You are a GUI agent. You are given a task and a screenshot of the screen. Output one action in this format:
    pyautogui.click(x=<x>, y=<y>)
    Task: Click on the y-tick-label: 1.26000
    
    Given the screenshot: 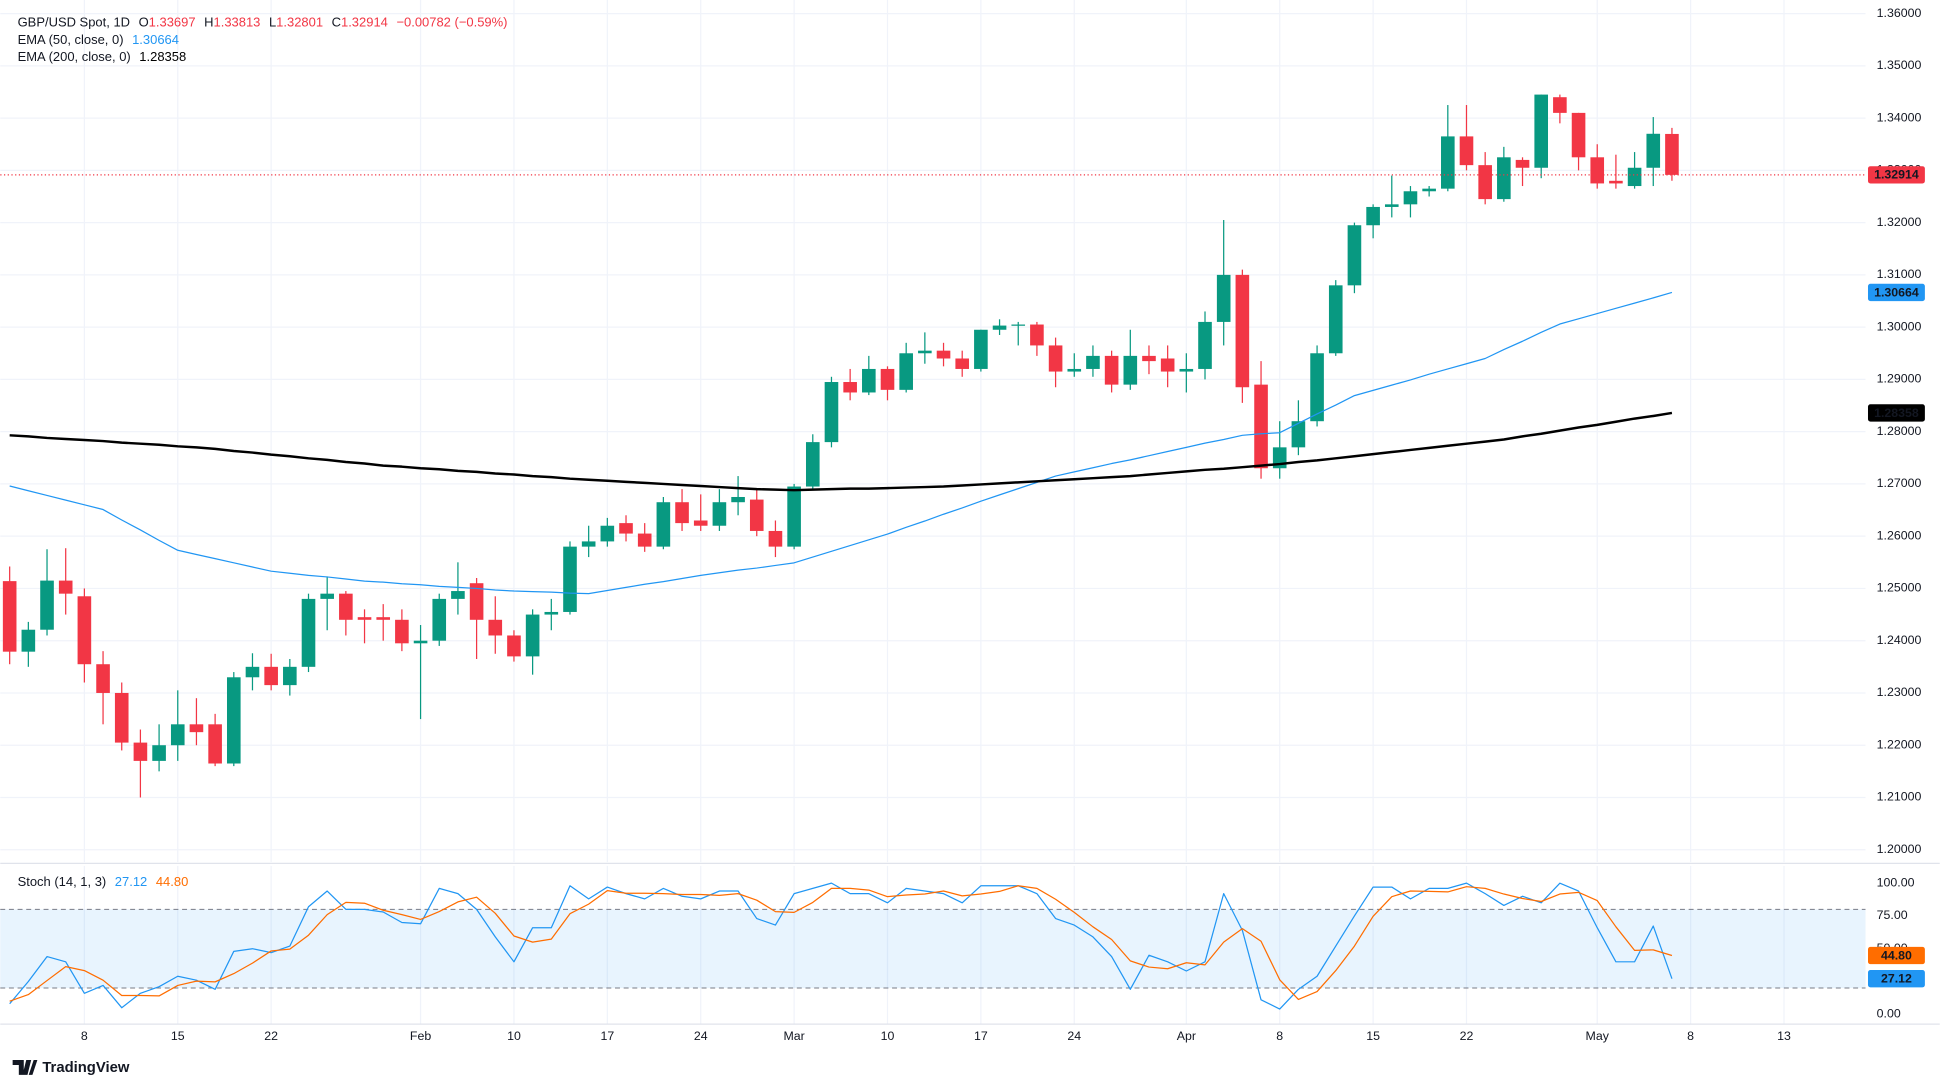 What is the action you would take?
    pyautogui.click(x=1899, y=535)
    